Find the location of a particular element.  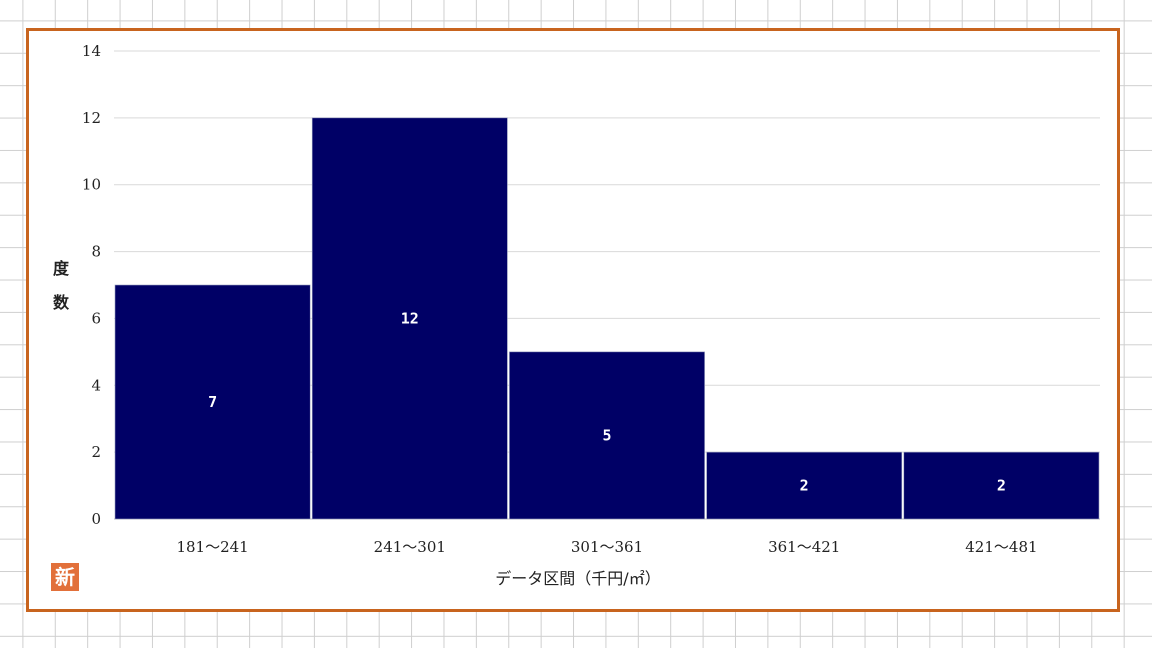

y-axis-title: 度数 is located at coordinates (61, 285).